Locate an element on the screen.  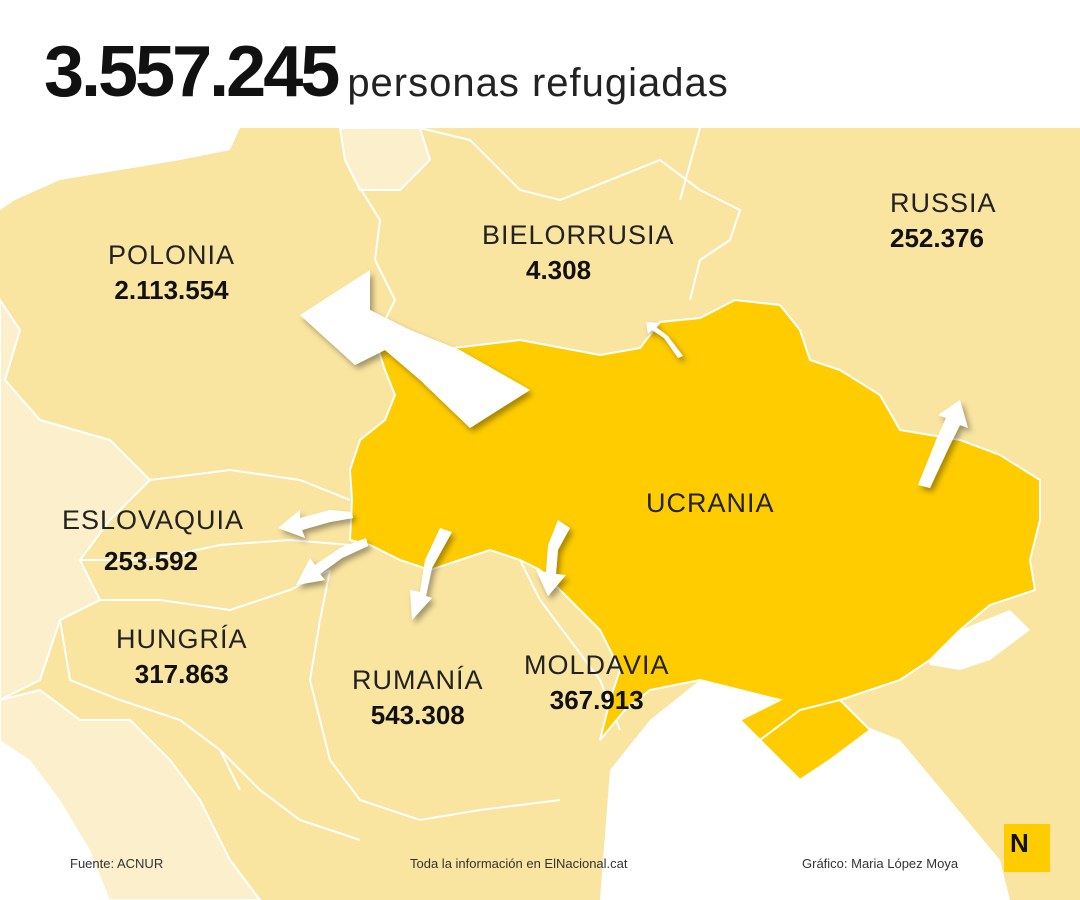
footer-source: Fuente: ACNUR is located at coordinates (117, 863).